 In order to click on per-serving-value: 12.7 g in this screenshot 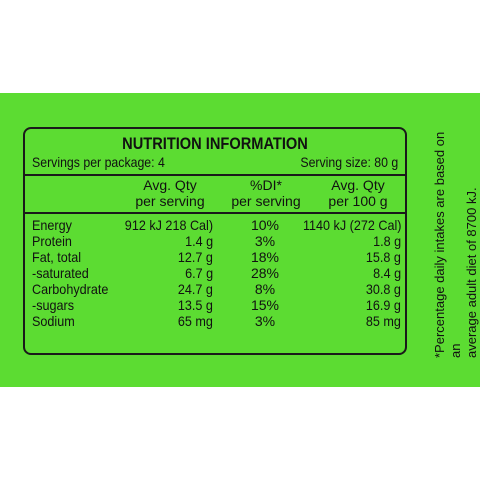, I will do `click(195, 257)`.